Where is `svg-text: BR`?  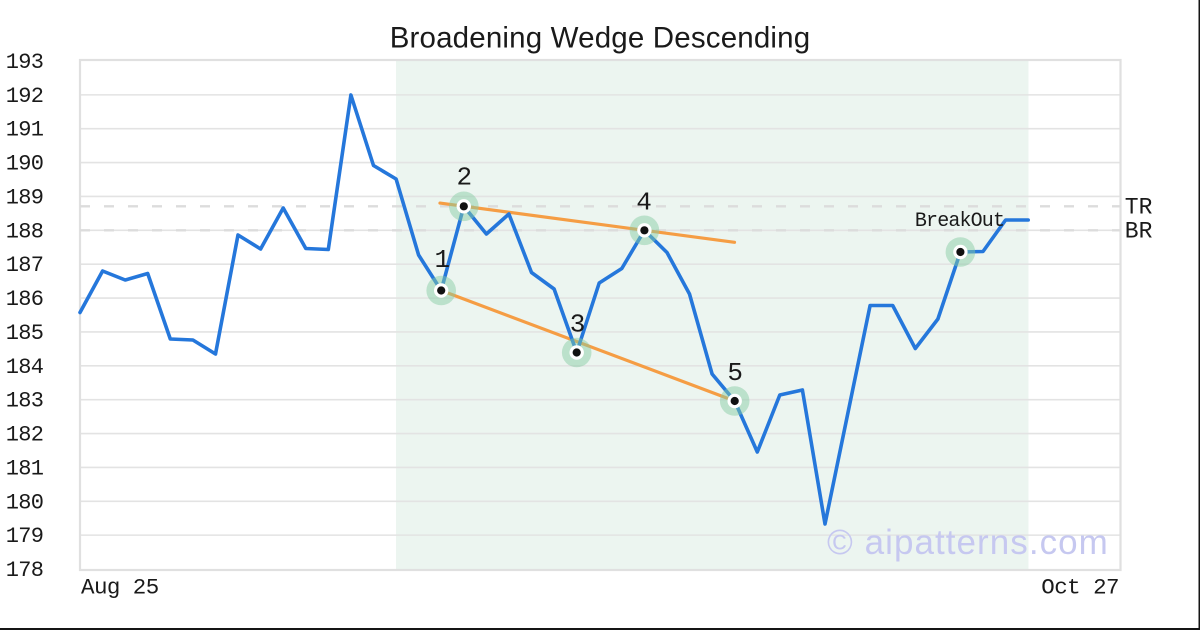
svg-text: BR is located at coordinates (1139, 232).